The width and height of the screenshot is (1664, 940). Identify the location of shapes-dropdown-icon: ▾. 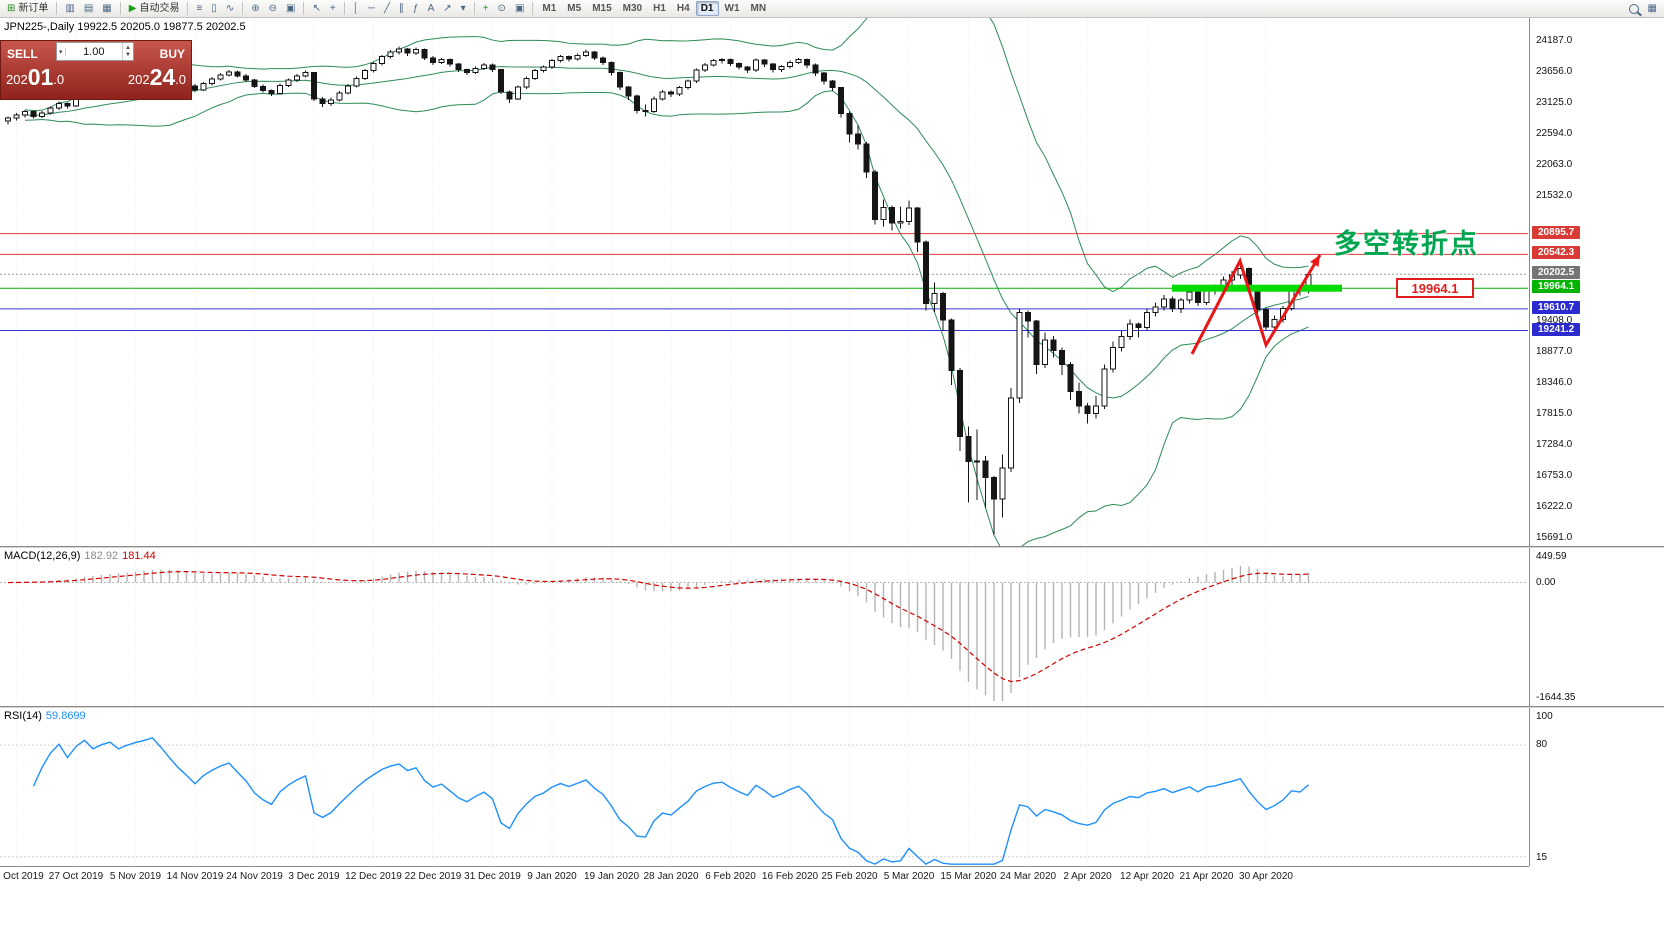
(463, 8).